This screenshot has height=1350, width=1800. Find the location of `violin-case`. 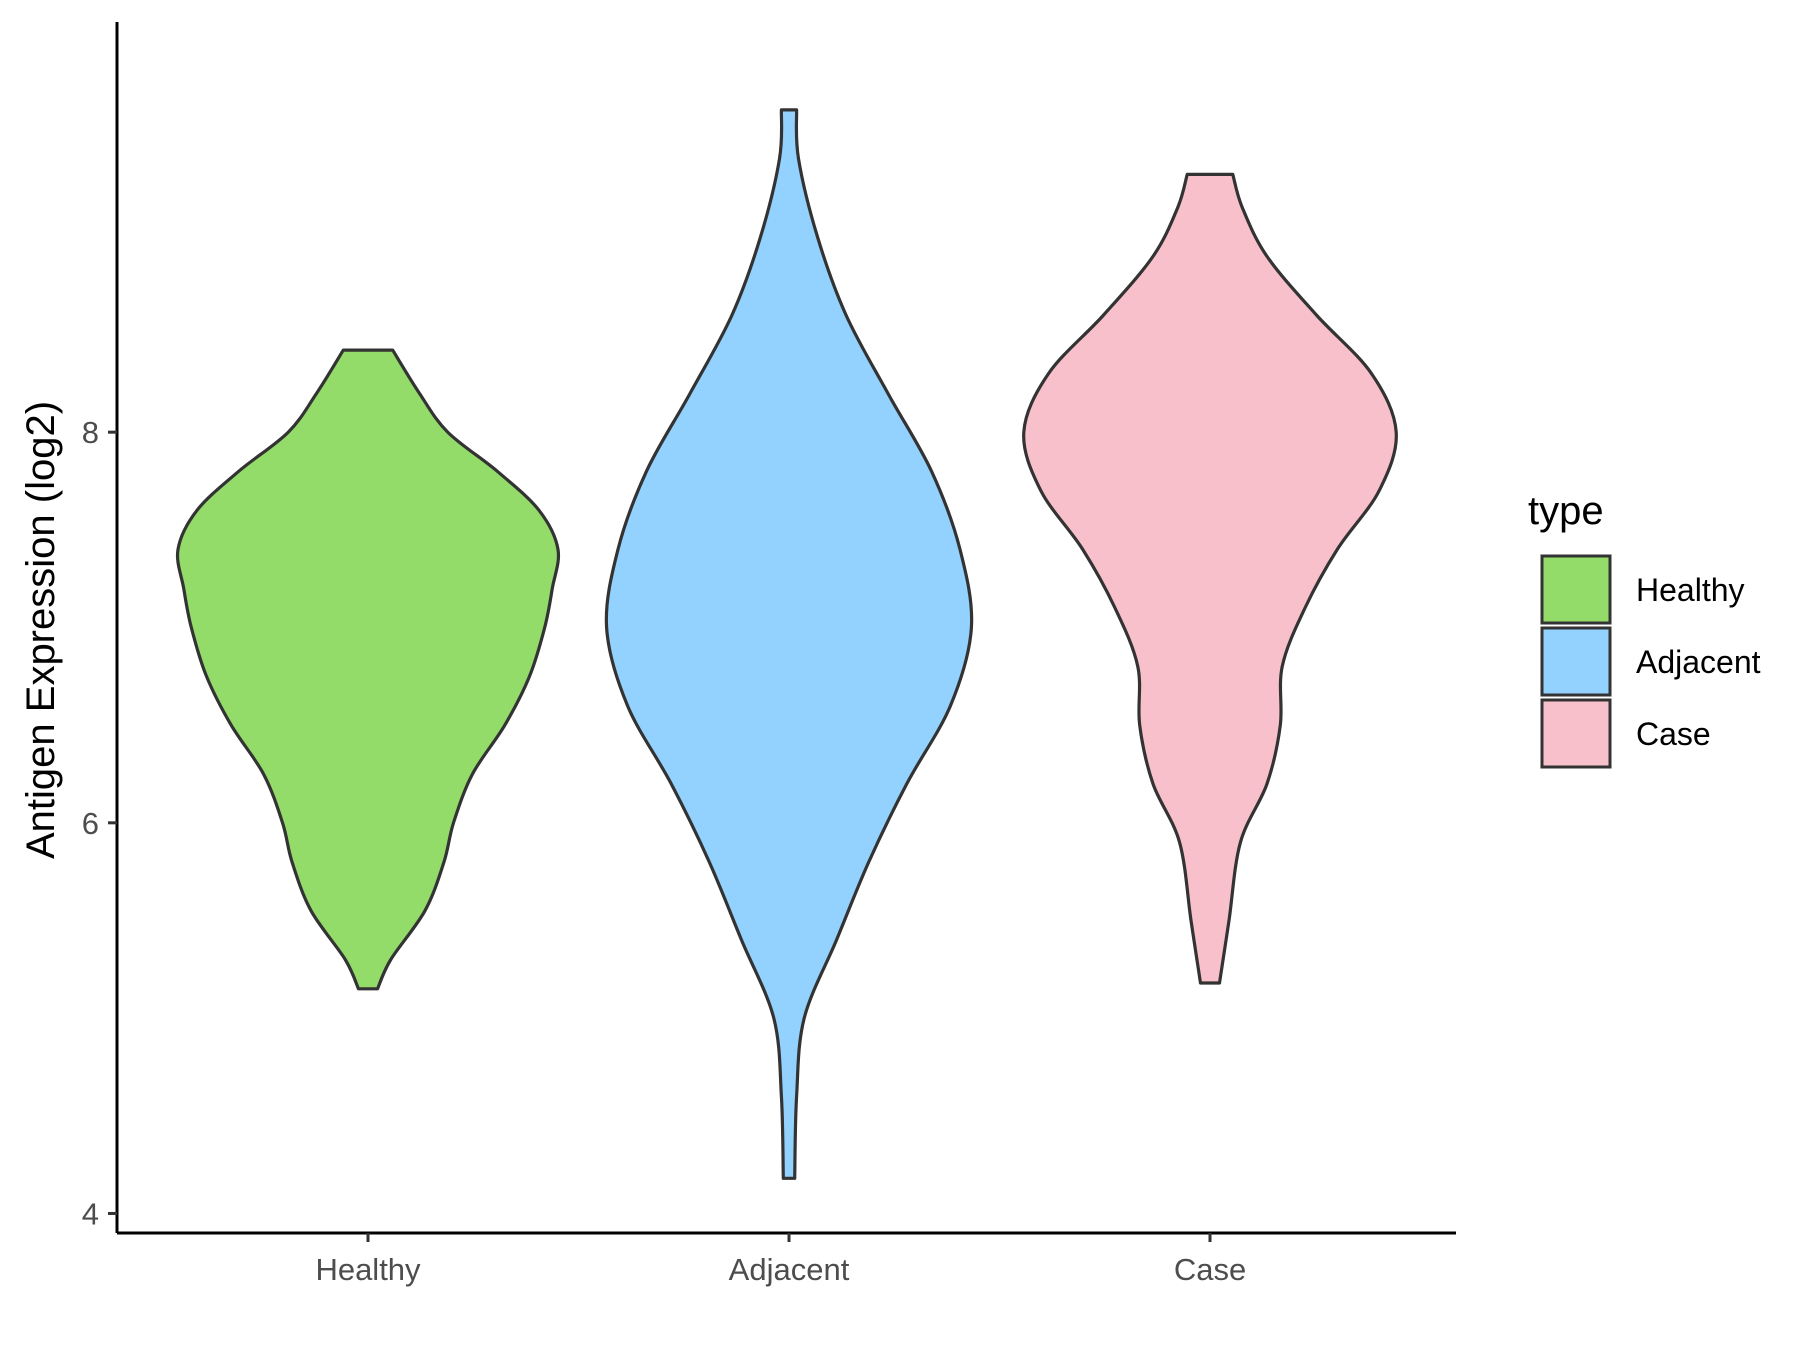

violin-case is located at coordinates (1210, 578).